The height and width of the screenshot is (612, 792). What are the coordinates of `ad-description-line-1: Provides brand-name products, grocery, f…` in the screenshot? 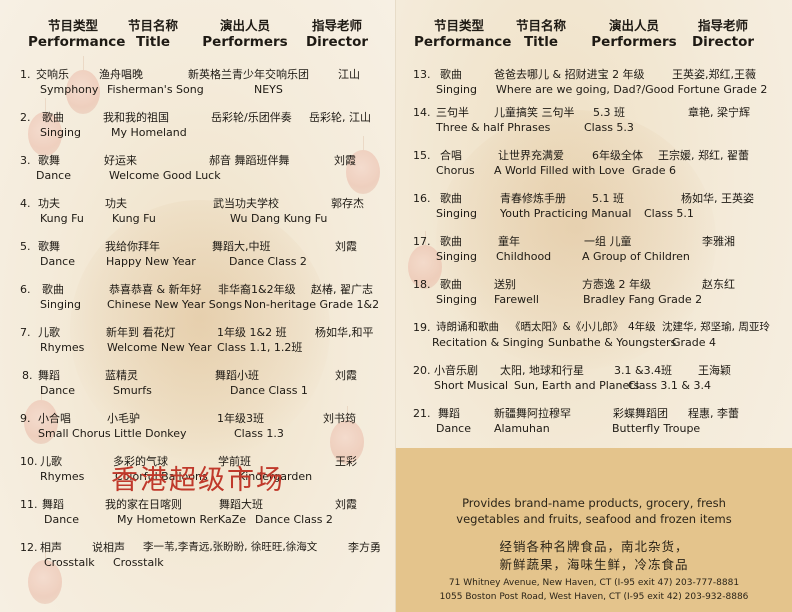 It's located at (594, 503).